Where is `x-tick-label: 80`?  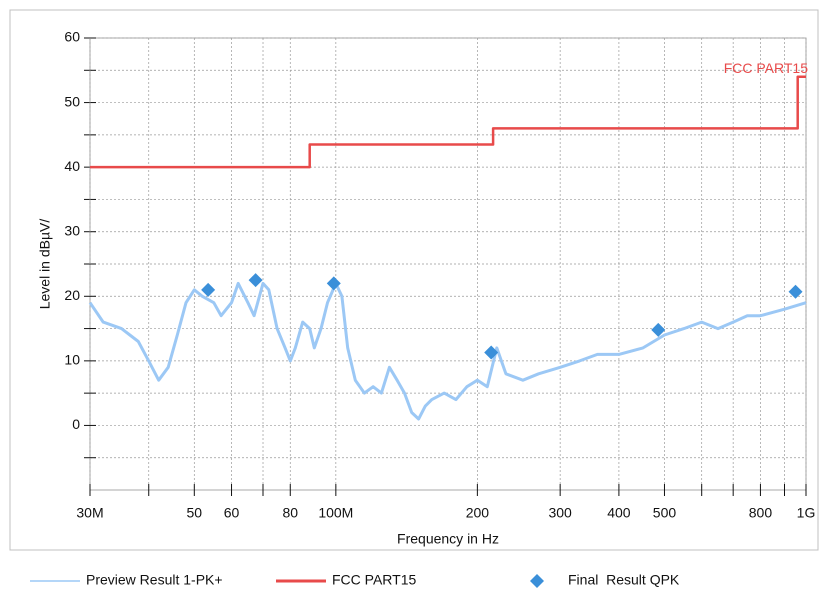
x-tick-label: 80 is located at coordinates (290, 513).